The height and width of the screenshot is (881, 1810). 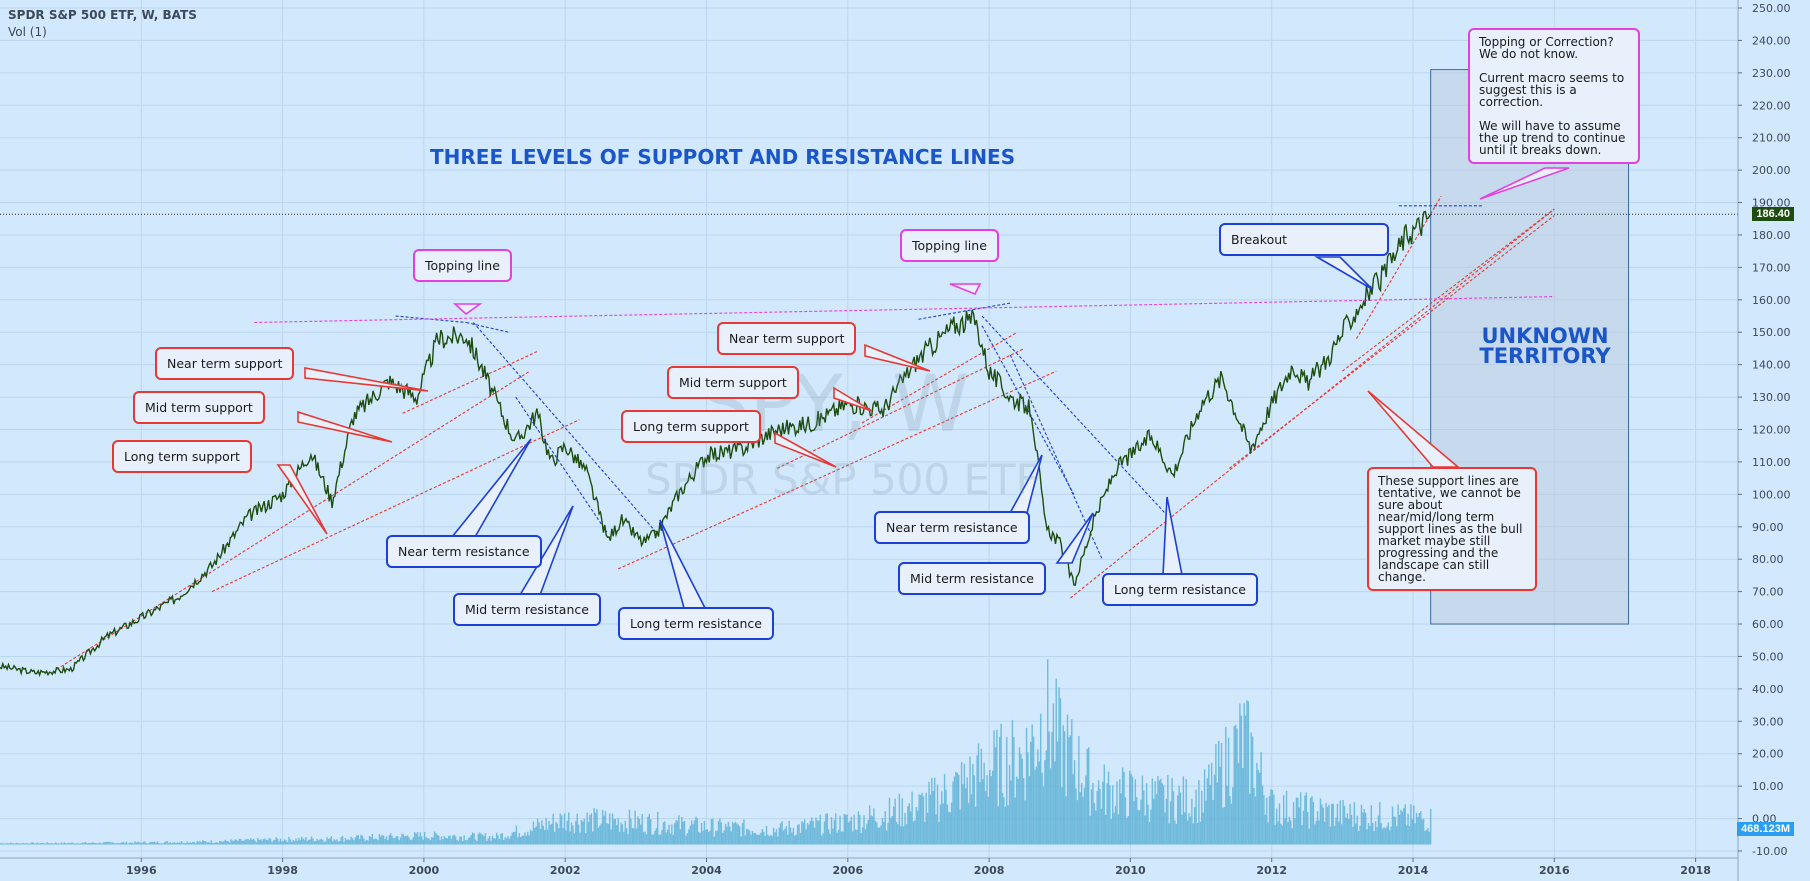 What do you see at coordinates (182, 456) in the screenshot?
I see `long-support-callout-1: Long term support` at bounding box center [182, 456].